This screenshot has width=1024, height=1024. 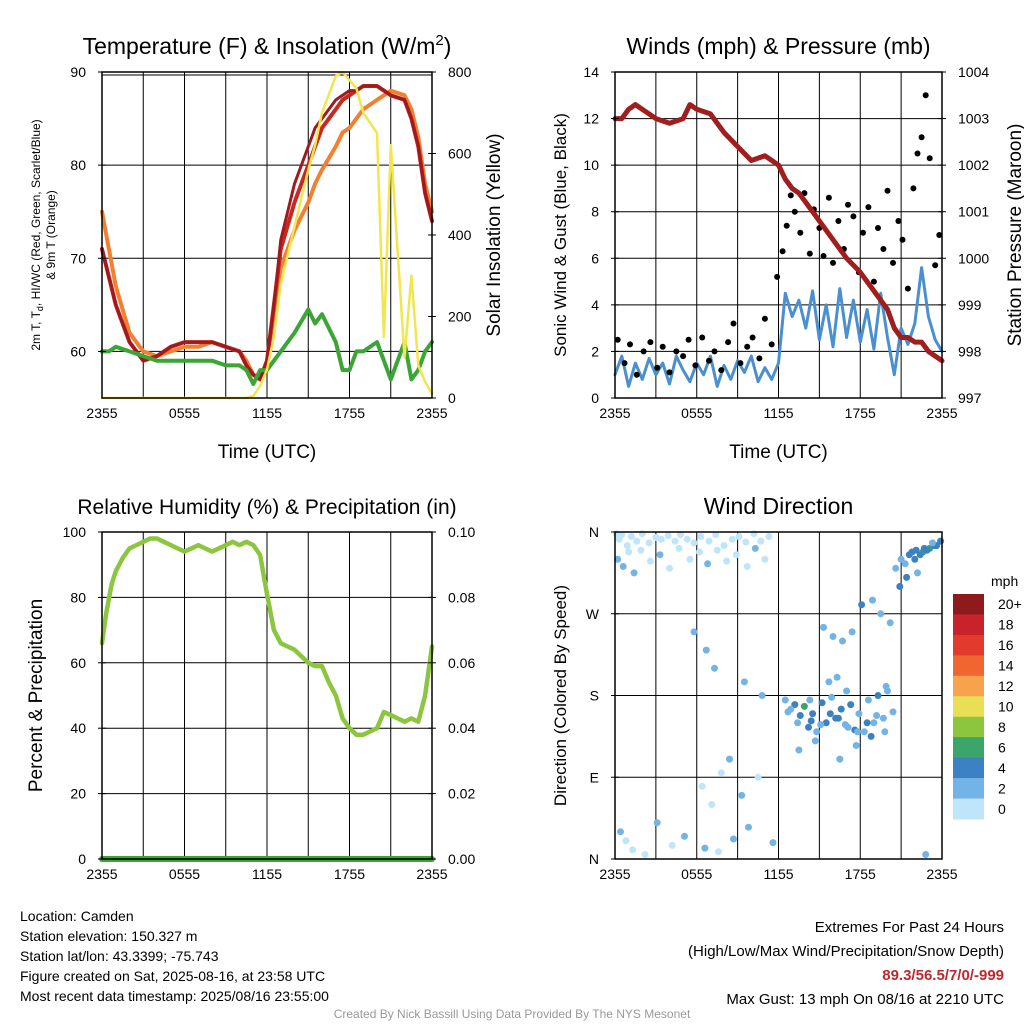 What do you see at coordinates (1002, 727) in the screenshot?
I see `colorbar-label: 8` at bounding box center [1002, 727].